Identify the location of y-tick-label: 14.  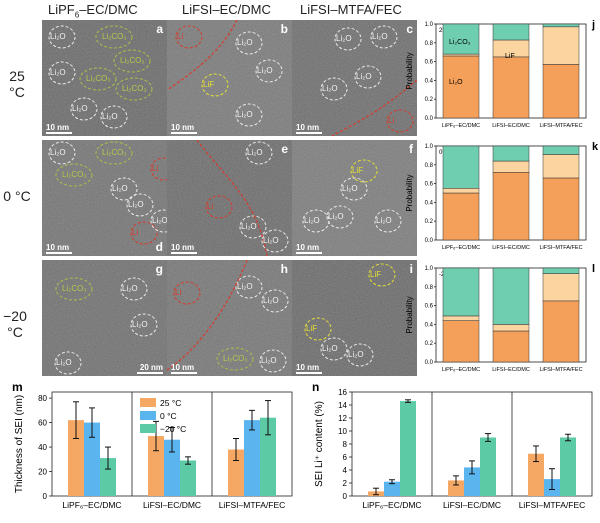
(342, 405).